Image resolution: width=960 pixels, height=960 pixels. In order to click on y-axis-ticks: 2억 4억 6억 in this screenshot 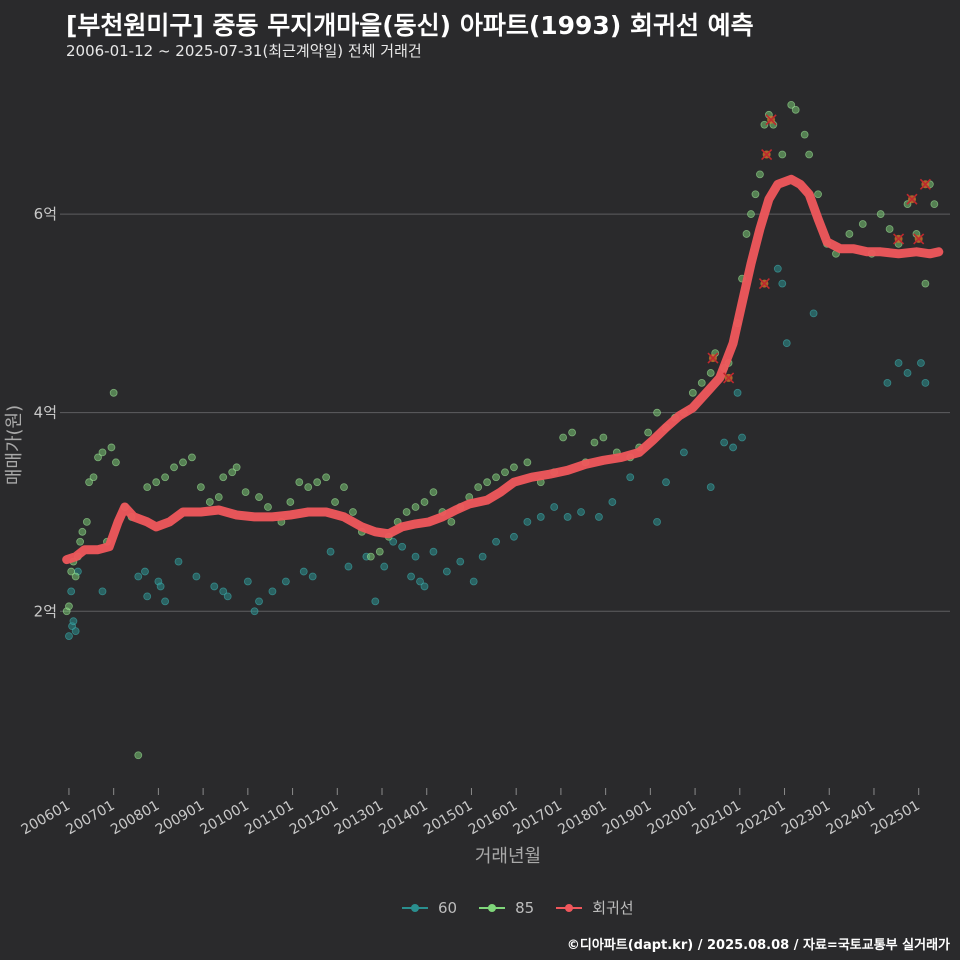, I will do `click(45, 412)`.